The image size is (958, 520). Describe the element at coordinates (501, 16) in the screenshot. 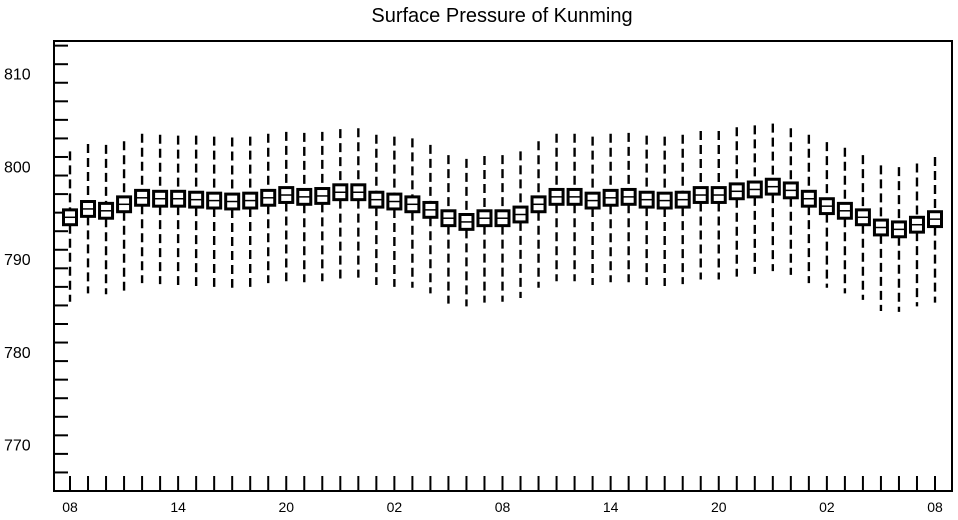

I see `chart-title: Surface Pressure of Kunming` at that location.